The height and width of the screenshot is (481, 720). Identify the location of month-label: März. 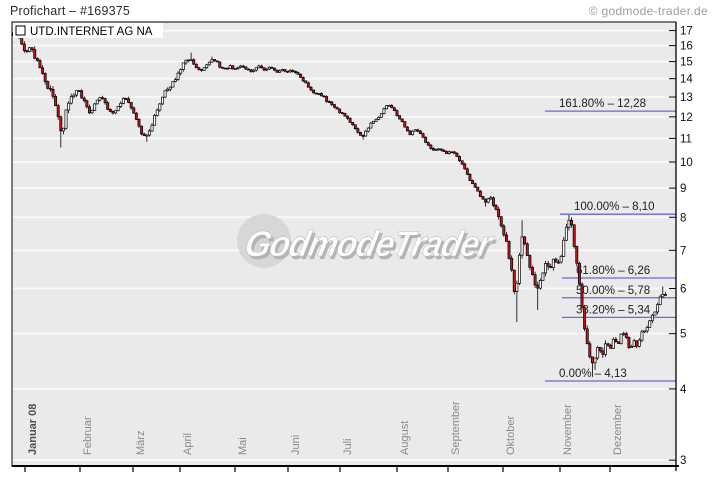
(141, 443).